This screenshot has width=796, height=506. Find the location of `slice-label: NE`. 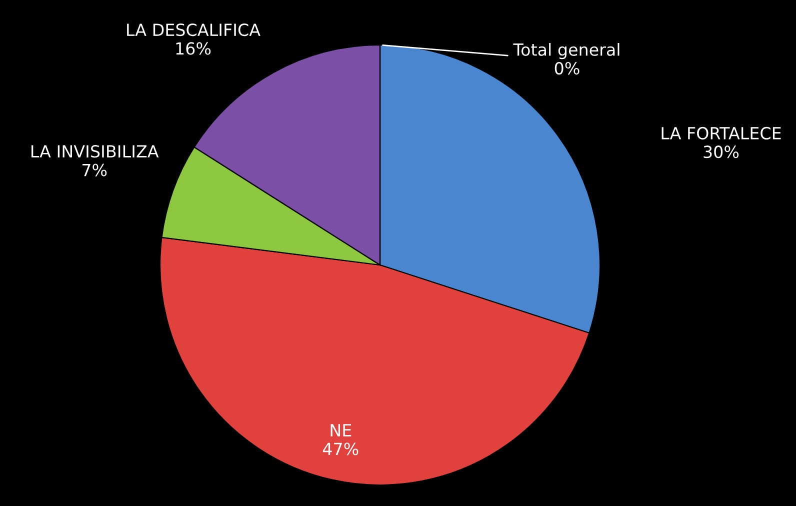

slice-label: NE is located at coordinates (341, 430).